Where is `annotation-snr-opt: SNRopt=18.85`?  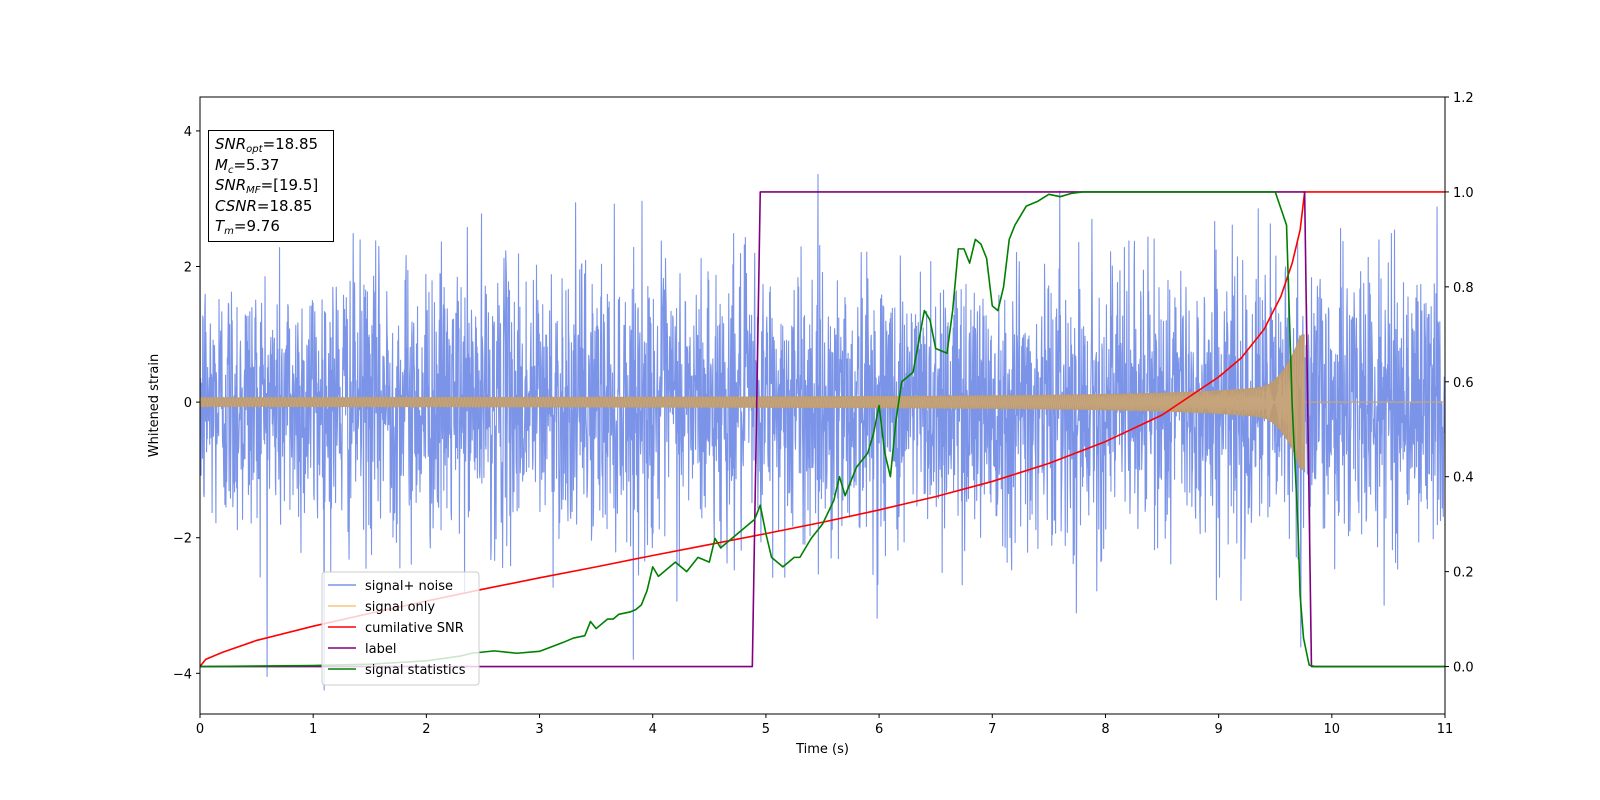 annotation-snr-opt: SNRopt=18.85 is located at coordinates (267, 145).